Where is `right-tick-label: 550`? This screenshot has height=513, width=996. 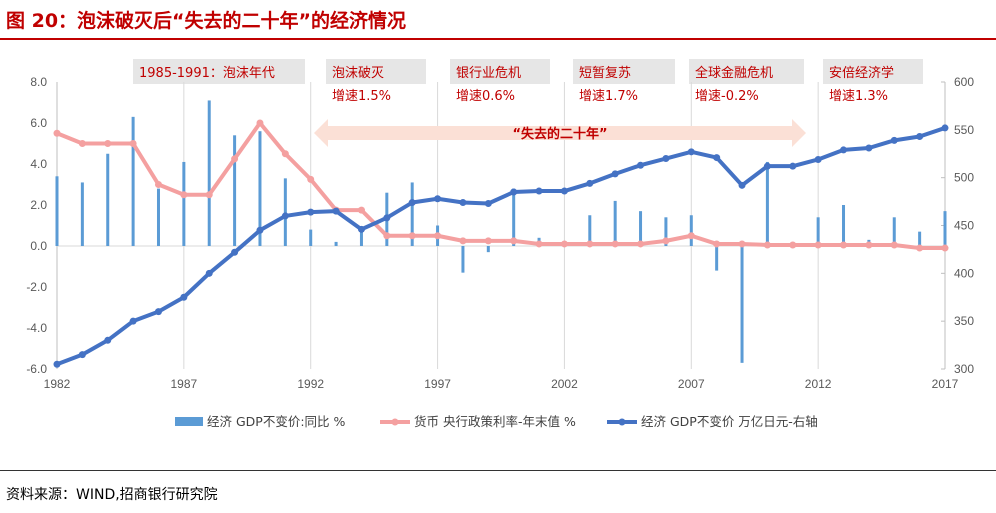 right-tick-label: 550 is located at coordinates (964, 130).